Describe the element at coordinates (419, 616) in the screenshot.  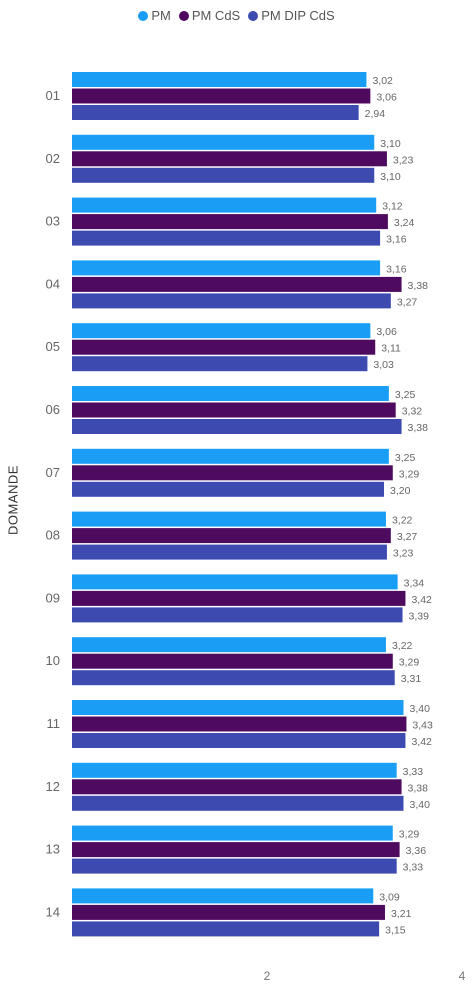
I see `data-label: 3,39` at that location.